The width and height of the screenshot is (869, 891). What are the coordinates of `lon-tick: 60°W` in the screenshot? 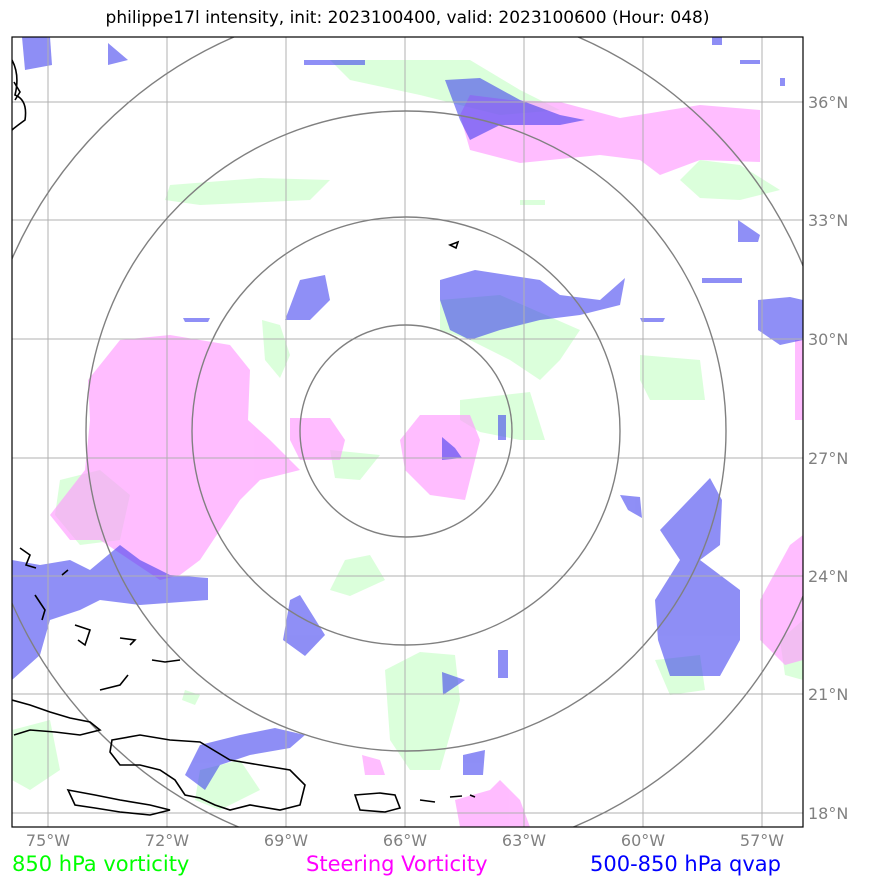 It's located at (643, 840).